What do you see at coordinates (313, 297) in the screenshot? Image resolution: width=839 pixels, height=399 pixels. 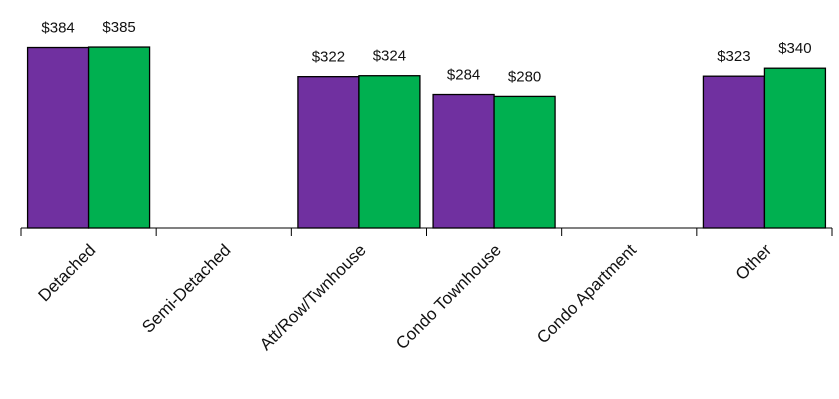 I see `category-label-att-row-twnhouse: Att/Row/Twnhouse` at bounding box center [313, 297].